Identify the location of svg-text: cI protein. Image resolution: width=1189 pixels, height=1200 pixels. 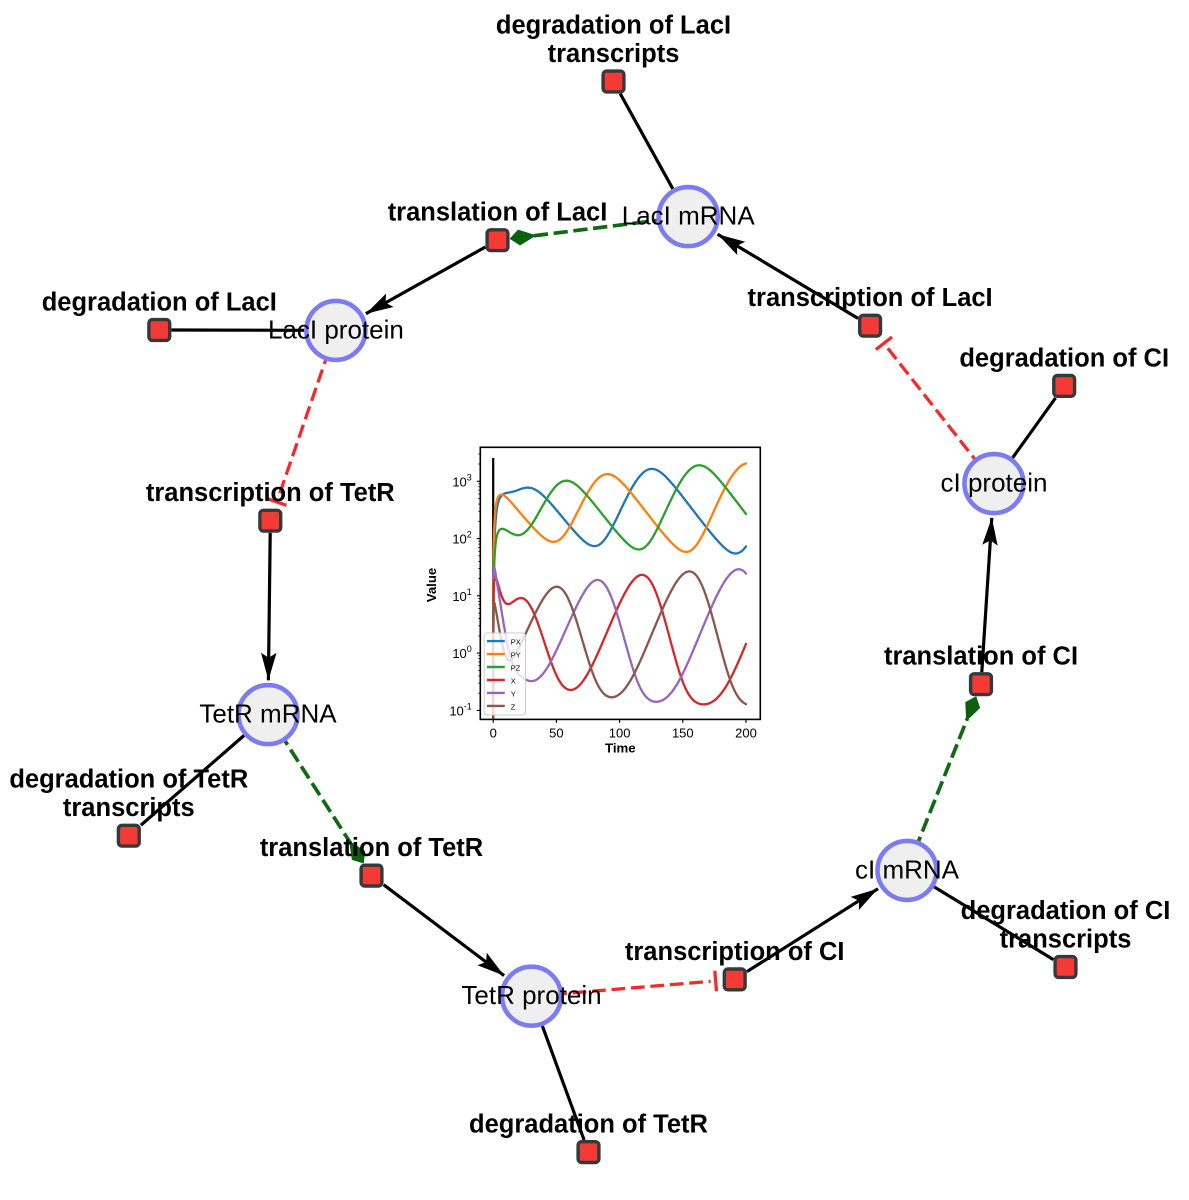
(994, 483).